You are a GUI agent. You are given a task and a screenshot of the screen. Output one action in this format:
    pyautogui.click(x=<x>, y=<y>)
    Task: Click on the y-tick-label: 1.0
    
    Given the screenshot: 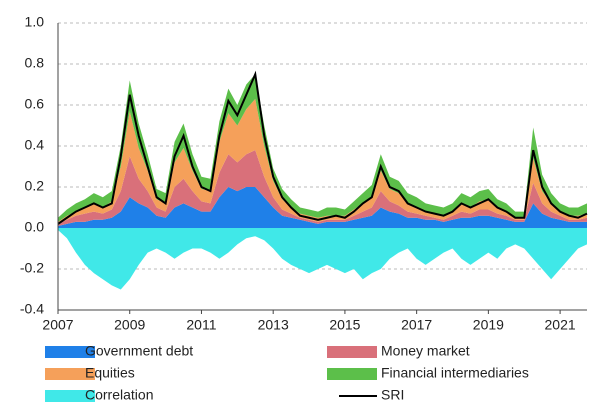 What is the action you would take?
    pyautogui.click(x=35, y=22)
    